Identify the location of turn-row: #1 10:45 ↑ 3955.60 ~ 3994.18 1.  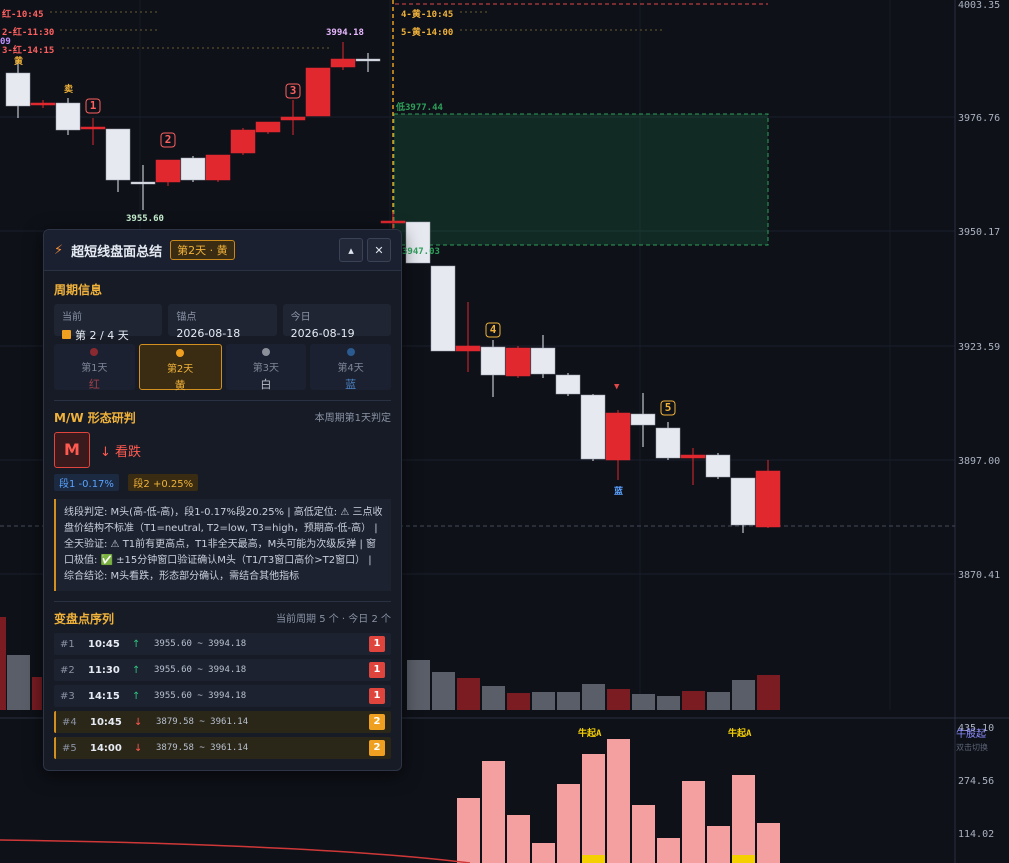
(222, 644).